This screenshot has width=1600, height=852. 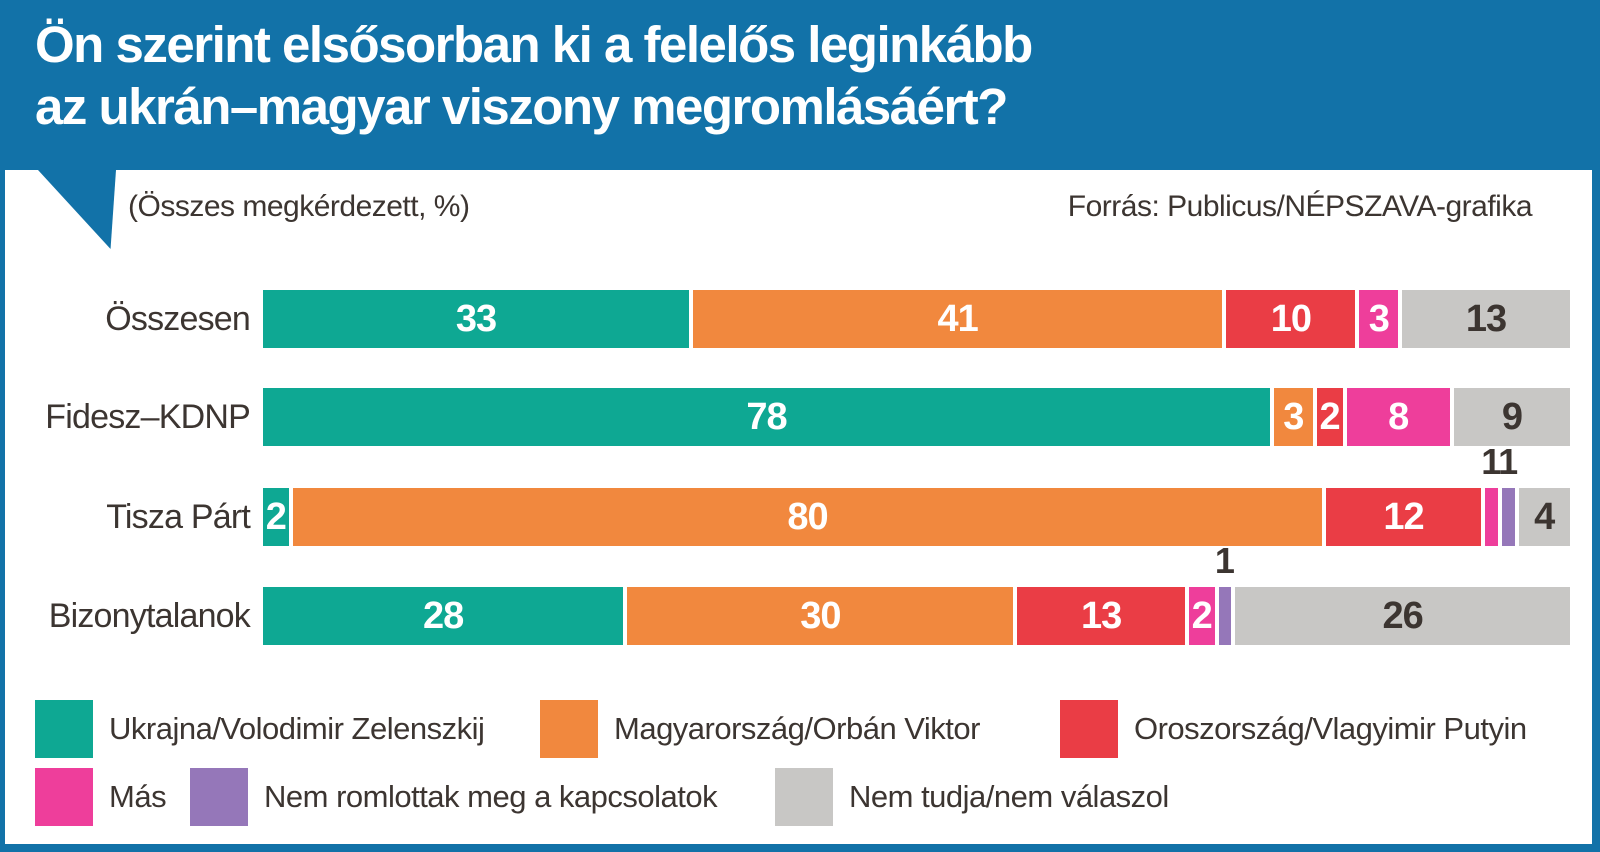 I want to click on bar-segment-oroszorszag: 2, so click(x=1329, y=417).